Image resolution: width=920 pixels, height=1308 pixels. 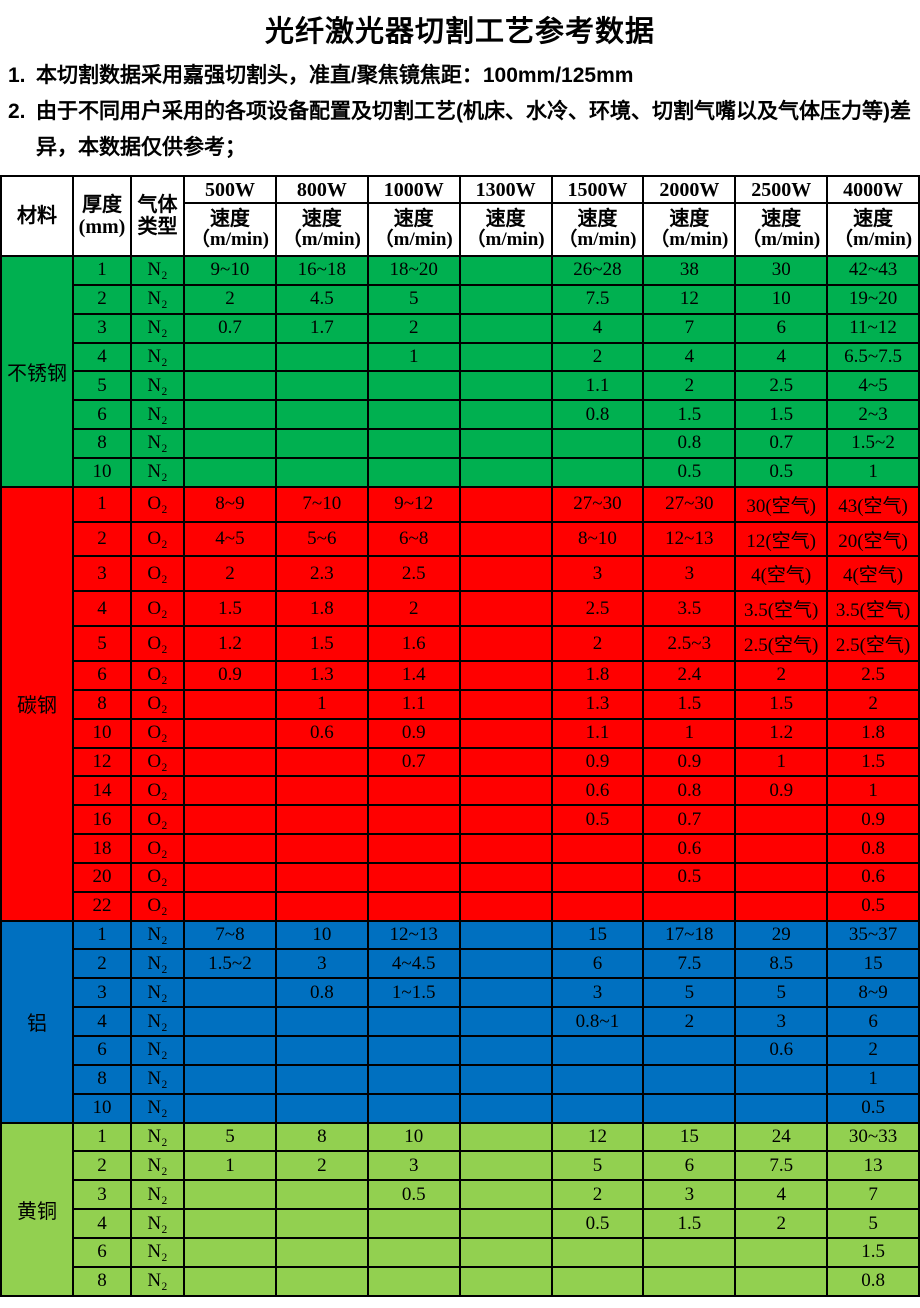 I want to click on page-title: 光纤激光器切割工艺参考数据, so click(x=459, y=32).